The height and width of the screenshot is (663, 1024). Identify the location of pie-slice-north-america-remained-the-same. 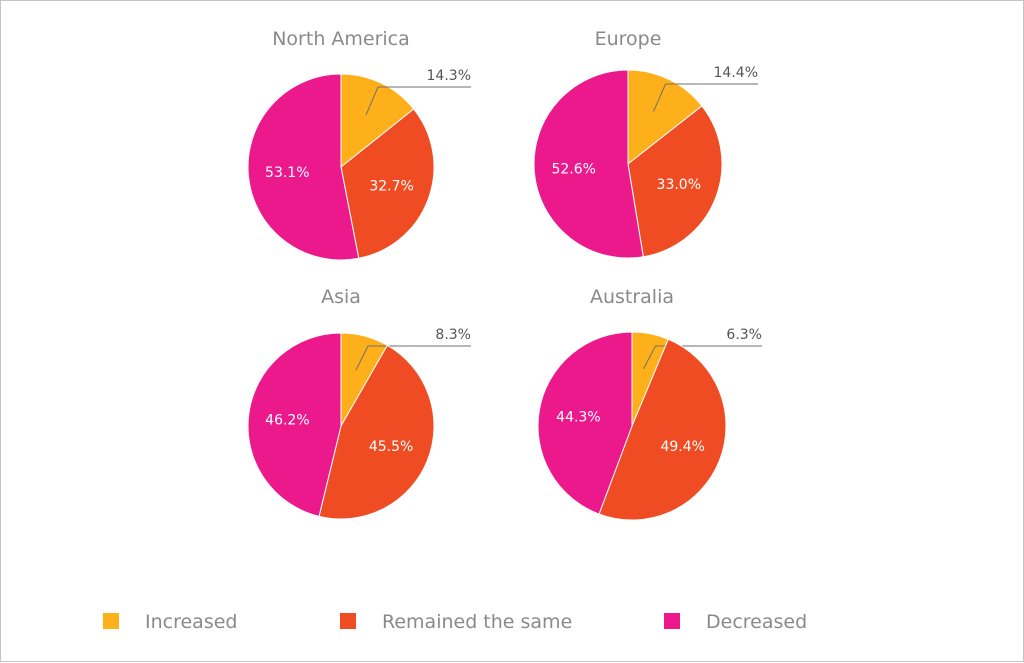
(387, 183).